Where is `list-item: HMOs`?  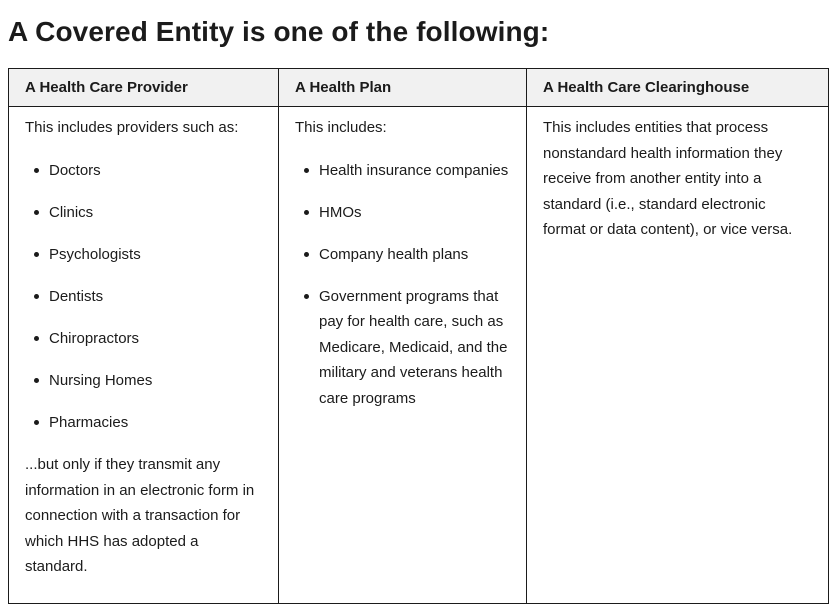 list-item: HMOs is located at coordinates (407, 213).